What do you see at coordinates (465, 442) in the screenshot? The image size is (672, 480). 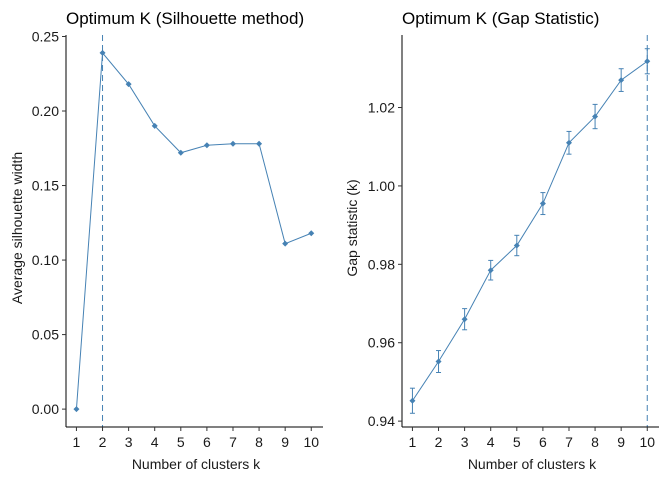 I see `gap-statistic-x-tick-label: 3` at bounding box center [465, 442].